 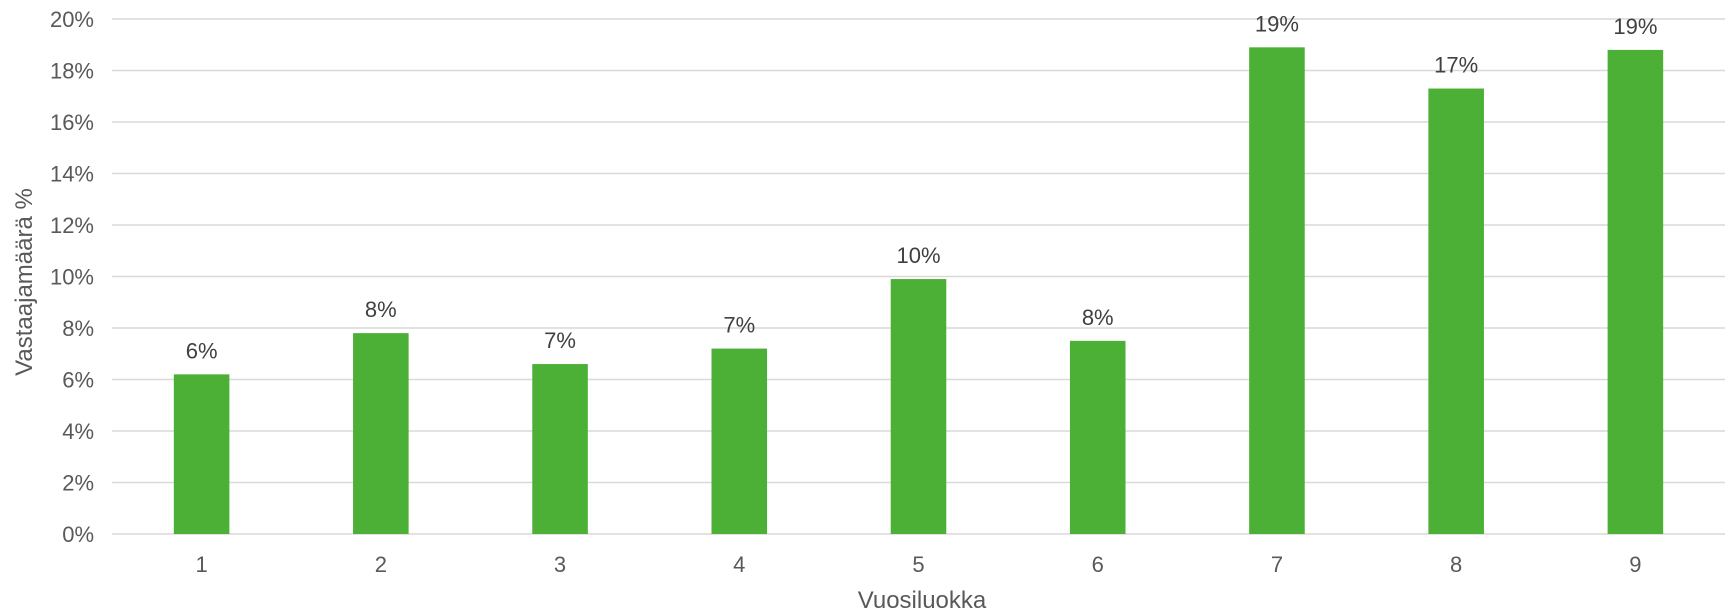 I want to click on data-label-4: 7%, so click(x=739, y=325).